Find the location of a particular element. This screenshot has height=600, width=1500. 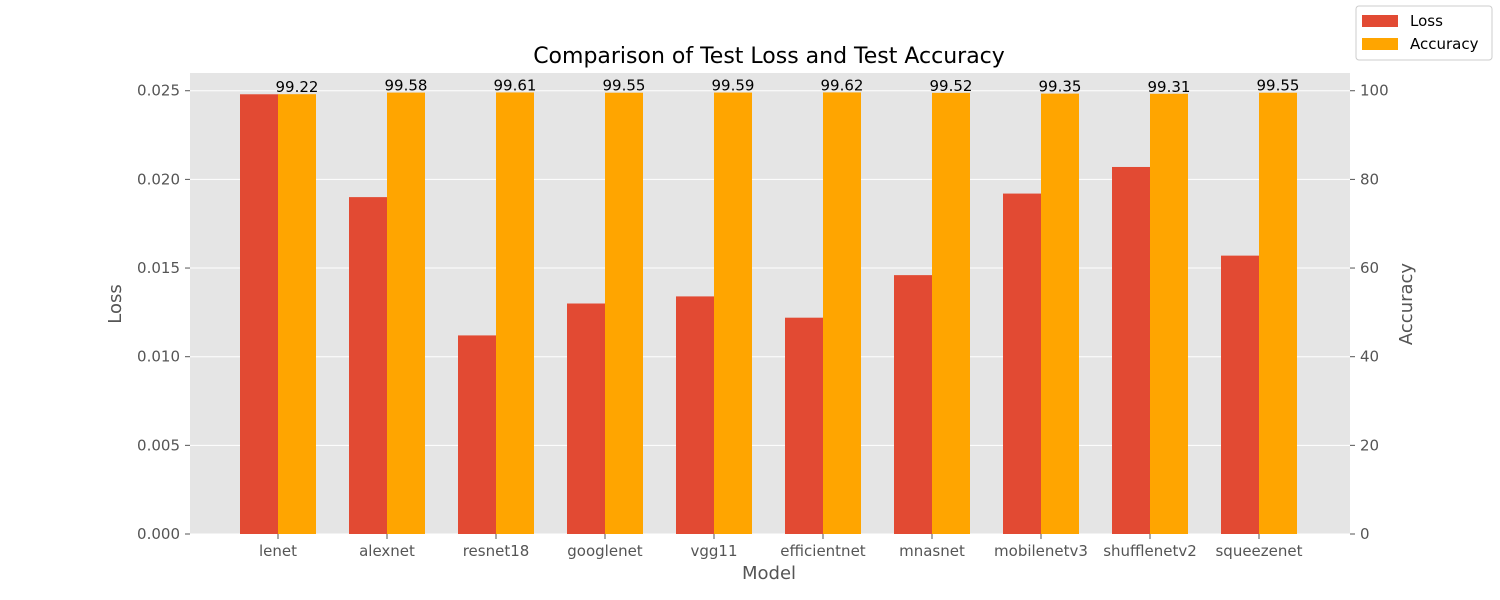

x-axis-label: Model is located at coordinates (769, 573).